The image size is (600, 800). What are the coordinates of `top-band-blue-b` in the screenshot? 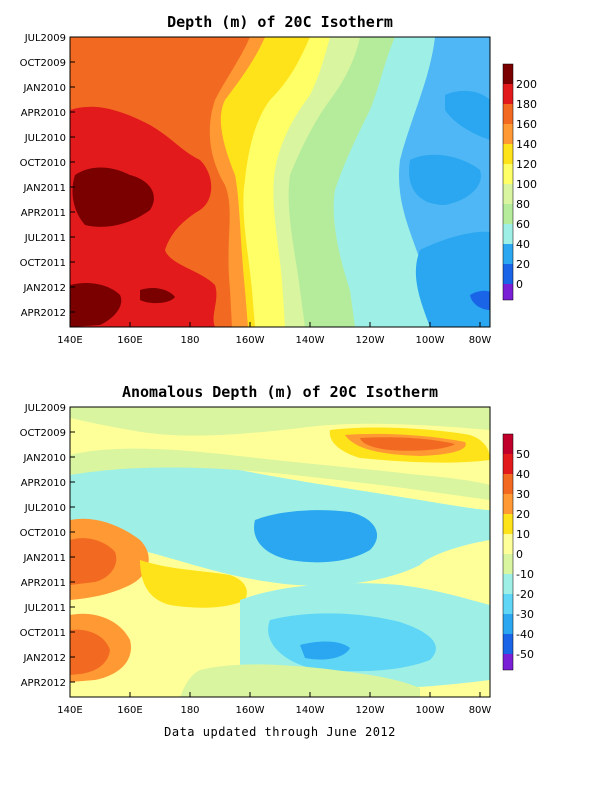 It's located at (452, 279).